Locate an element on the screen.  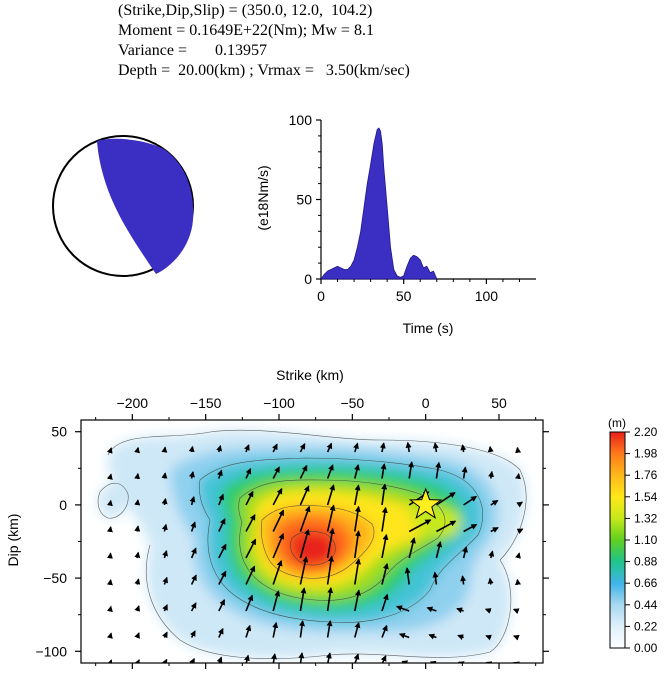
colorbar-gradient is located at coordinates (617, 540).